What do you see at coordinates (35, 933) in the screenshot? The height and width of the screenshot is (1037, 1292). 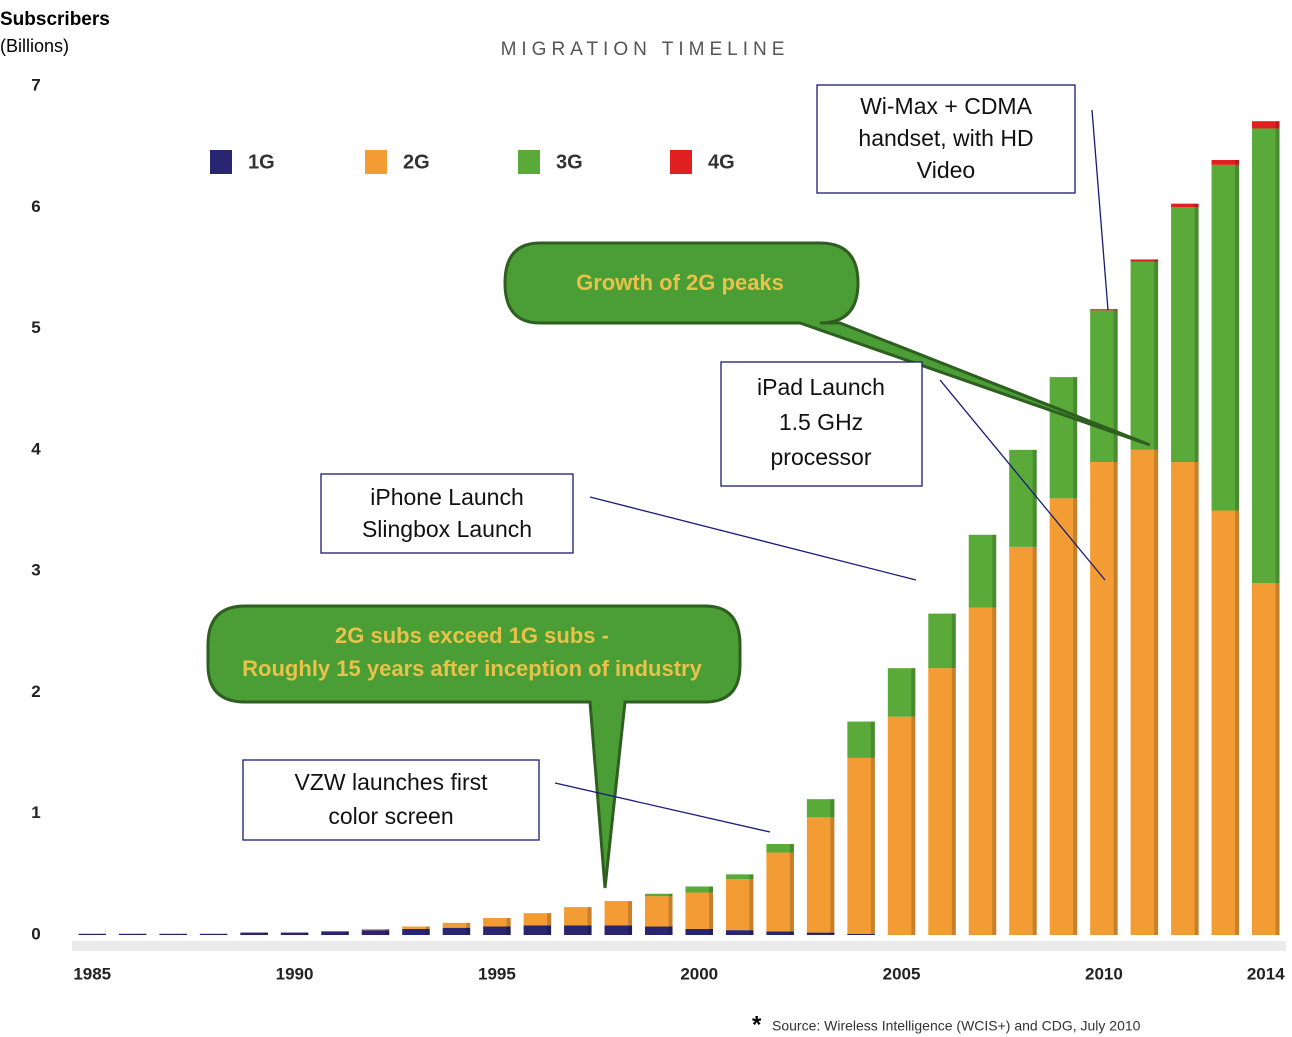 I see `y-tick-label: 0` at bounding box center [35, 933].